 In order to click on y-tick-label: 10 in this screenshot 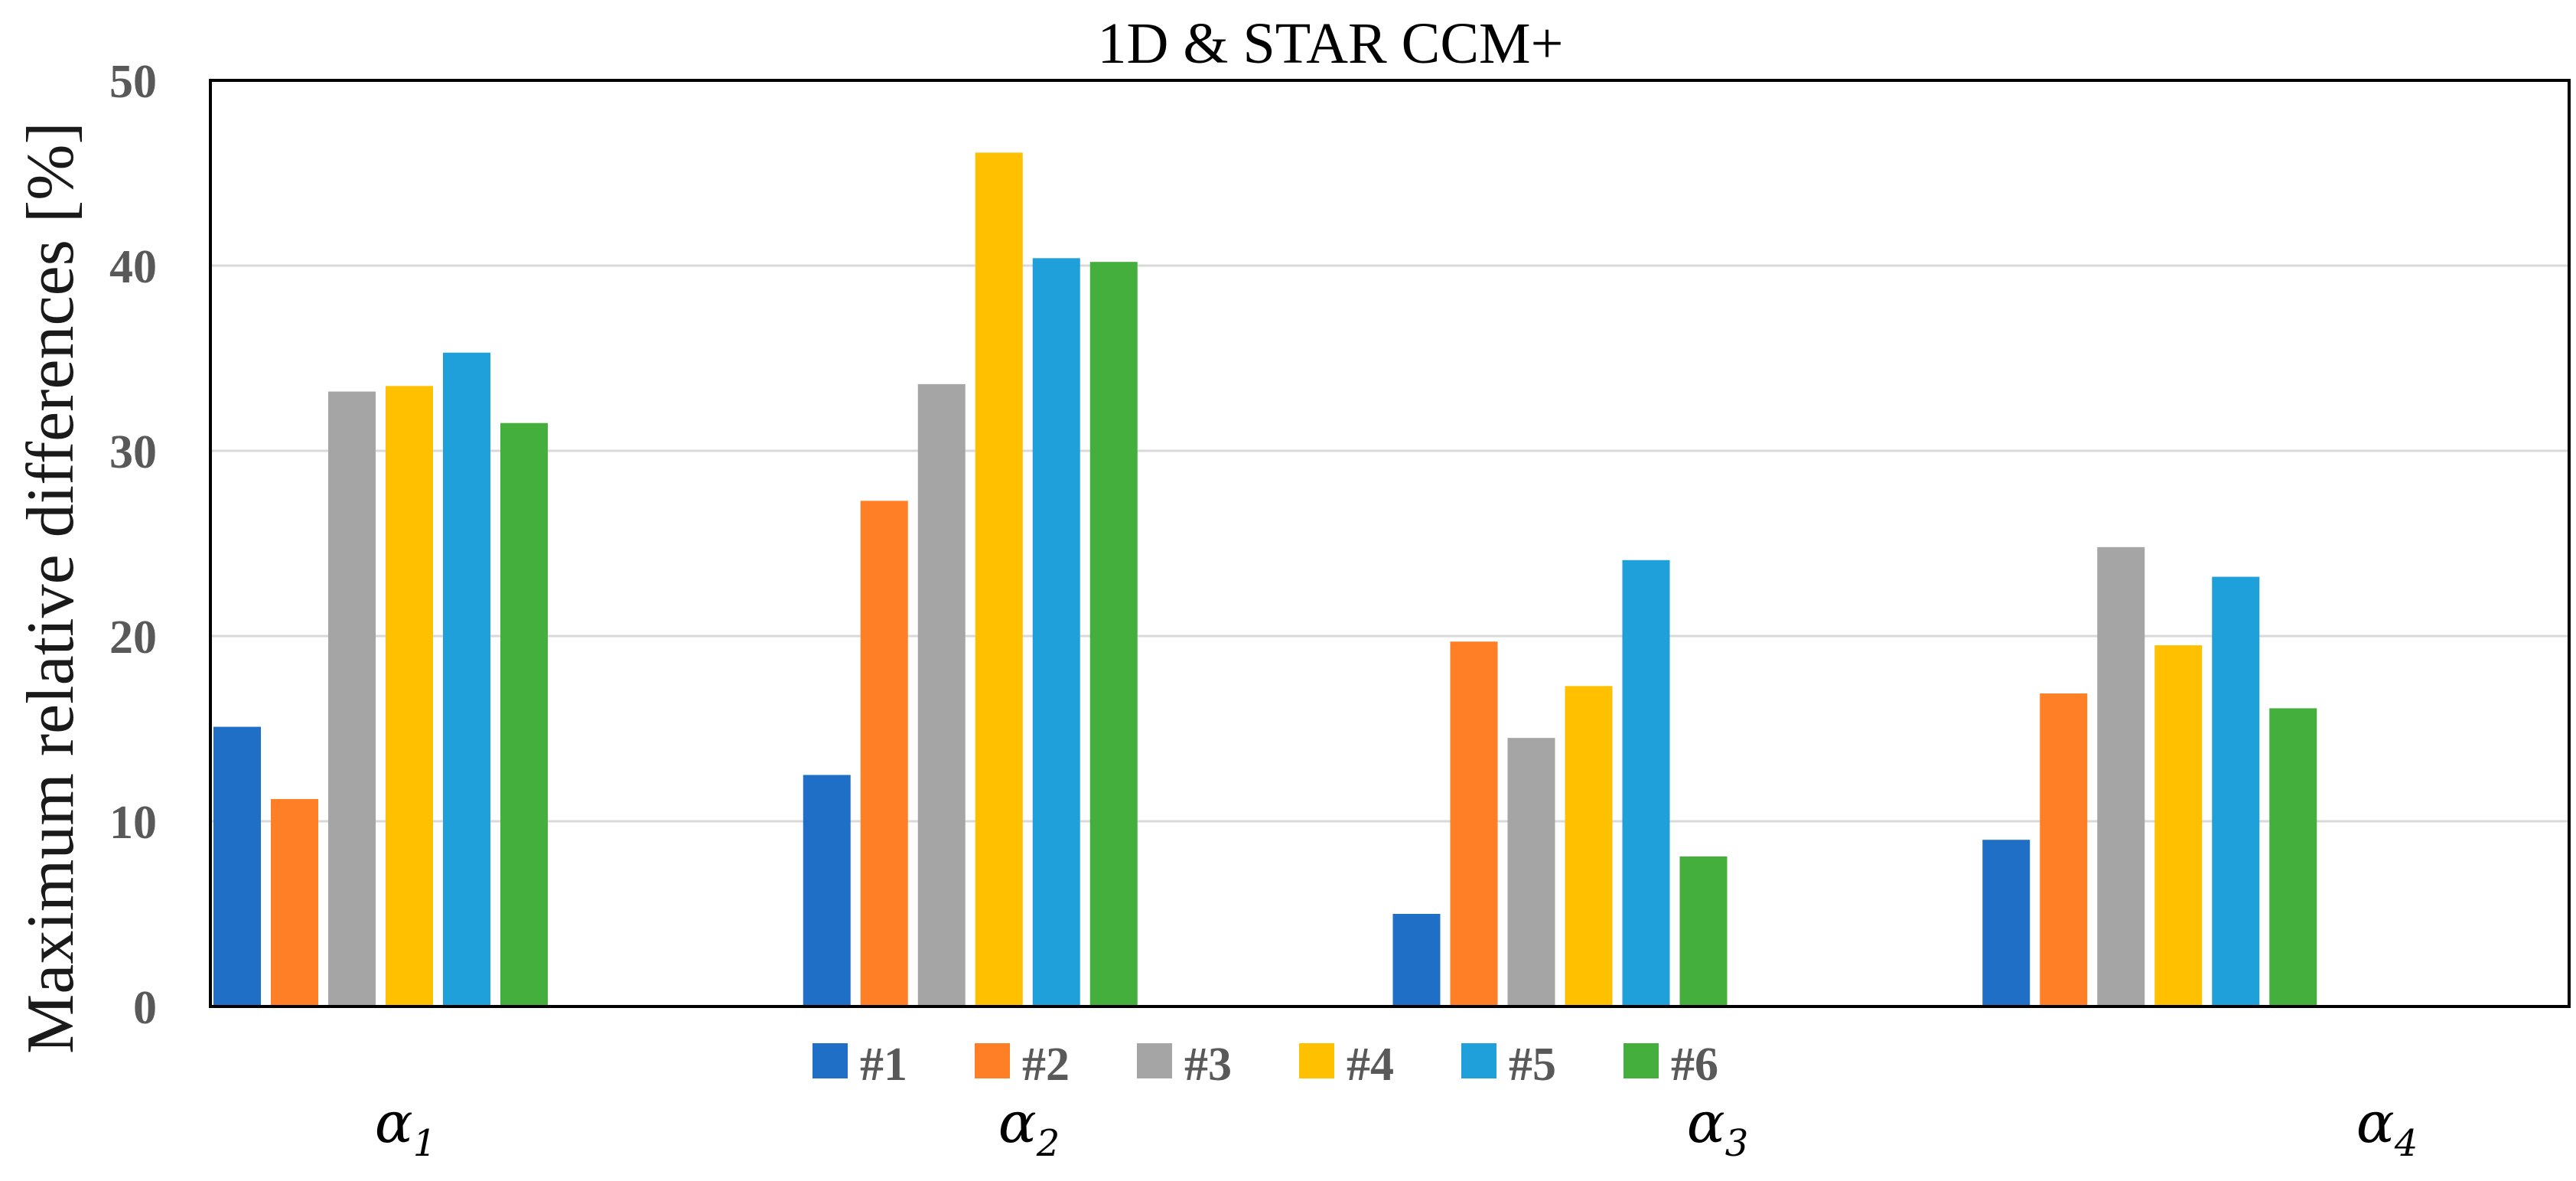, I will do `click(133, 823)`.